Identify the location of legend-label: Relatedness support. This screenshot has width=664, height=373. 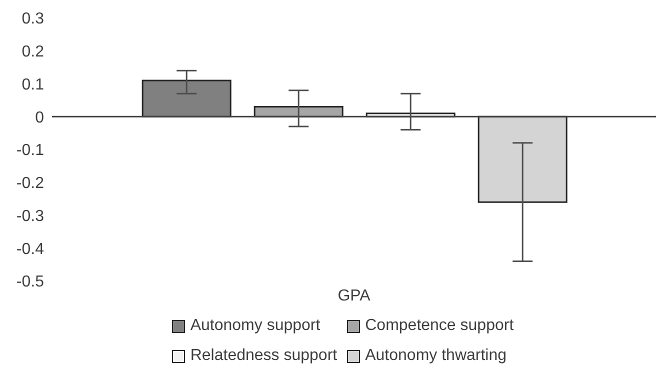
(264, 356).